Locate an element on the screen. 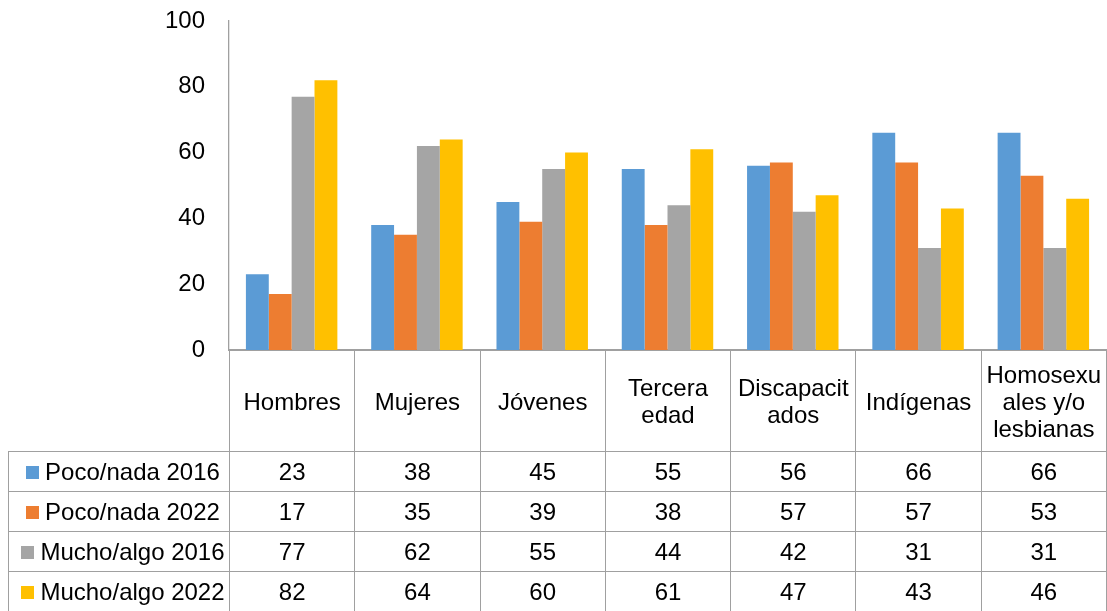 This screenshot has height=611, width=1107. data-label: 62 is located at coordinates (417, 551).